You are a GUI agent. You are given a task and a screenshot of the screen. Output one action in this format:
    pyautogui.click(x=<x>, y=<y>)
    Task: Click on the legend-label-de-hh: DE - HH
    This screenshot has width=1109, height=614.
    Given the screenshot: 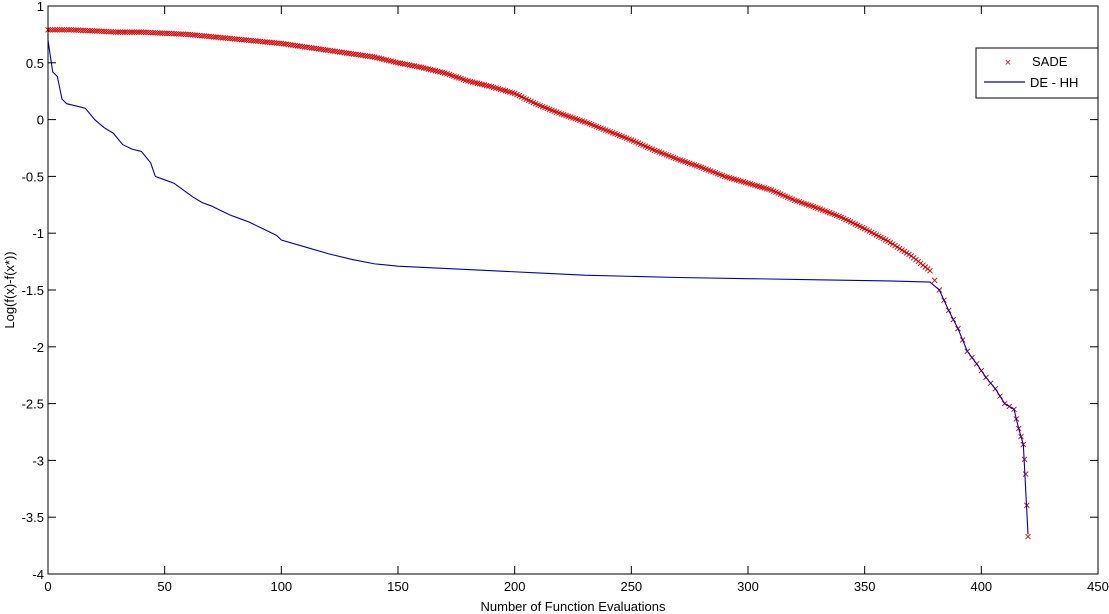 What is the action you would take?
    pyautogui.click(x=1054, y=82)
    